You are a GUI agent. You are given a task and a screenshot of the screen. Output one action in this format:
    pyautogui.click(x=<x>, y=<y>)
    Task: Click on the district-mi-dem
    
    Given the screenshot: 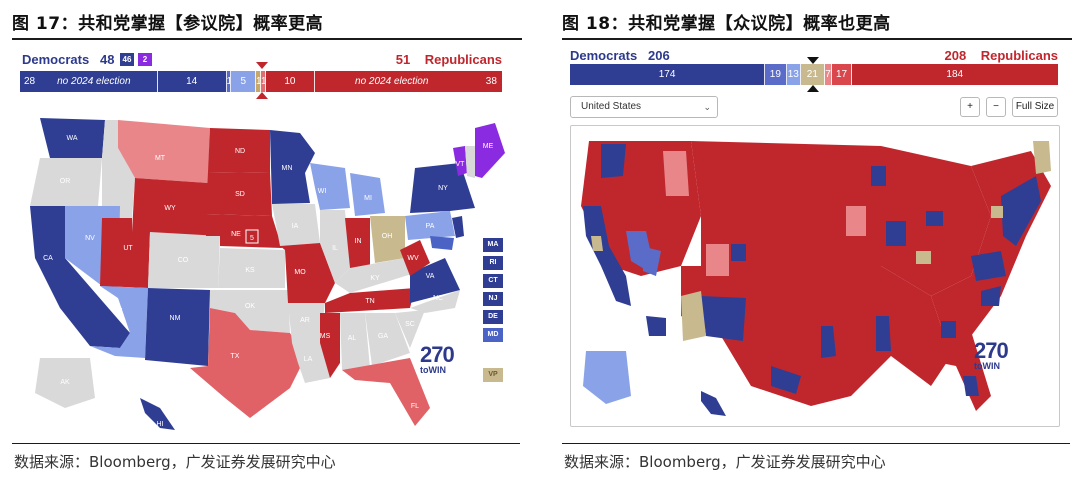 What is the action you would take?
    pyautogui.click(x=934, y=218)
    